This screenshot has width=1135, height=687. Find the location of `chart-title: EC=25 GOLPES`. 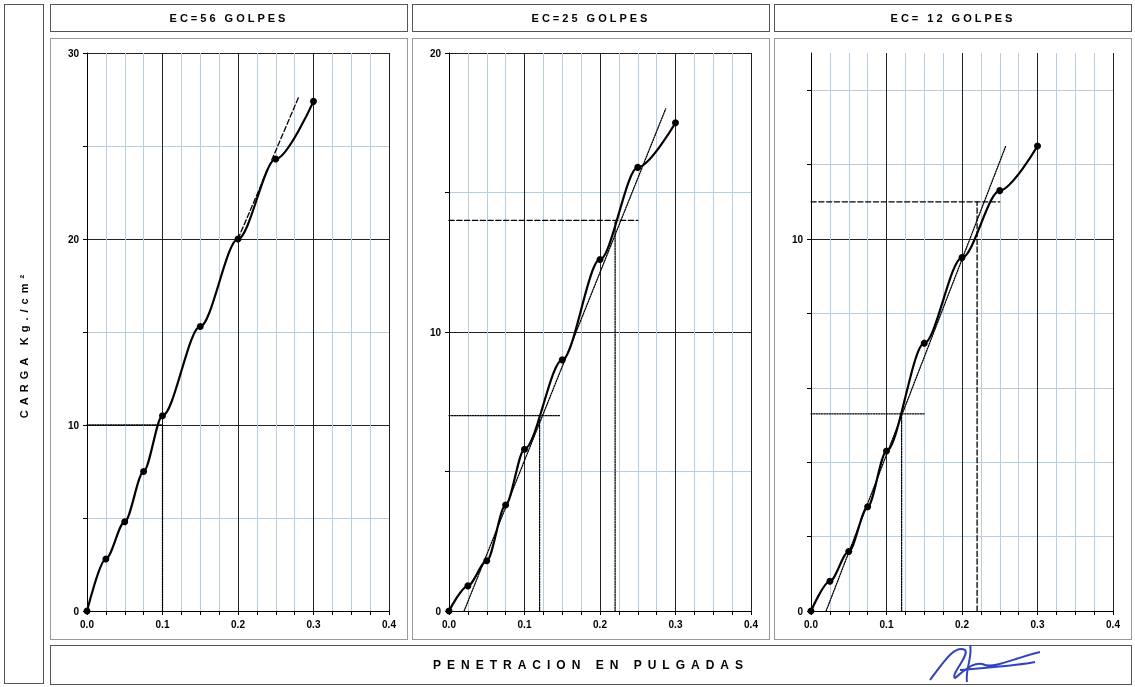

chart-title: EC=25 GOLPES is located at coordinates (591, 18).